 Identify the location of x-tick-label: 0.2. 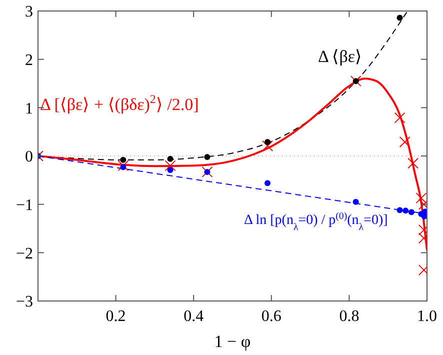
(116, 316).